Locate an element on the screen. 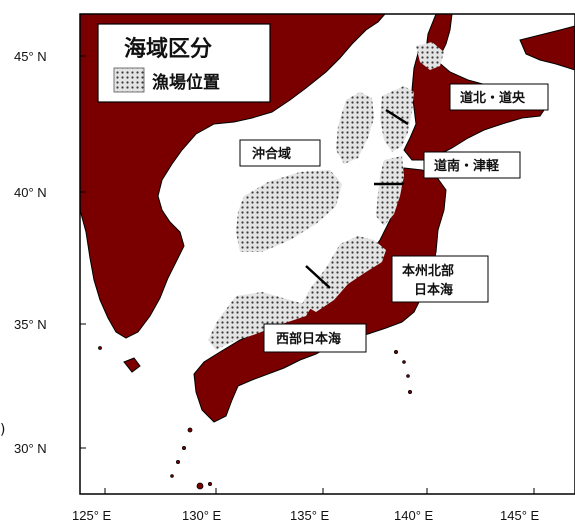 Image resolution: width=575 pixels, height=529 pixels. latitude-ticks is located at coordinates (83, 252).